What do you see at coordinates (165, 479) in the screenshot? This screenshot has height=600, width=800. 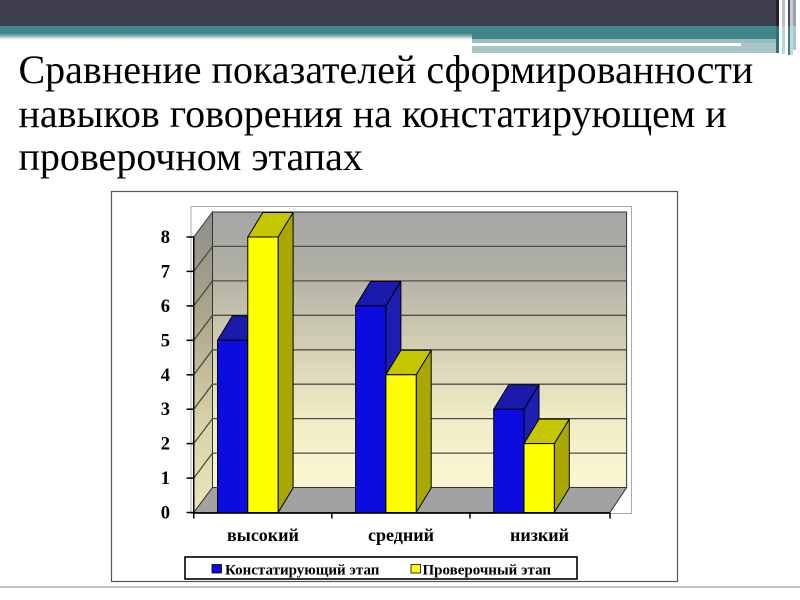 I see `svg-text: 1` at bounding box center [165, 479].